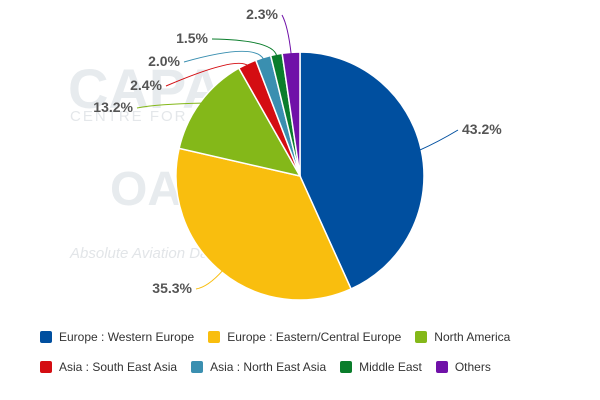 The height and width of the screenshot is (400, 600). What do you see at coordinates (472, 367) in the screenshot?
I see `legend-label: Others` at bounding box center [472, 367].